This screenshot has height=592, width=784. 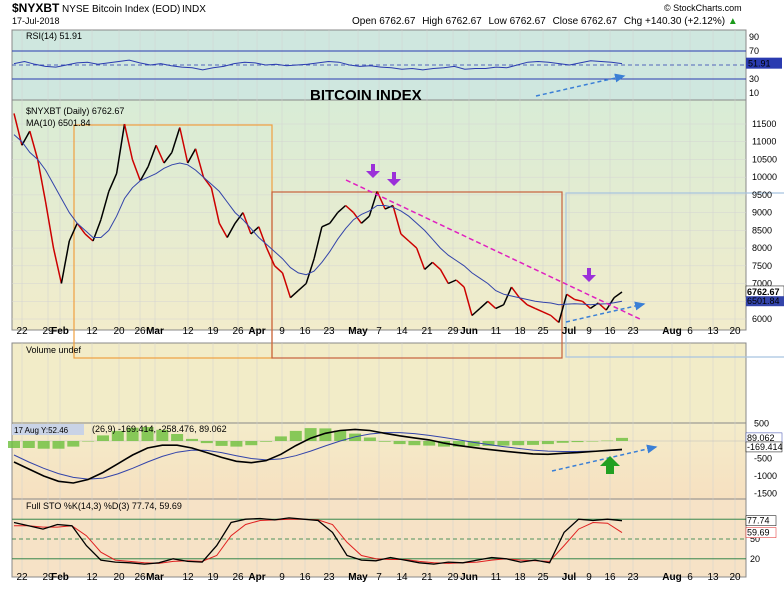 I want to click on rsi-line, so click(x=318, y=65).